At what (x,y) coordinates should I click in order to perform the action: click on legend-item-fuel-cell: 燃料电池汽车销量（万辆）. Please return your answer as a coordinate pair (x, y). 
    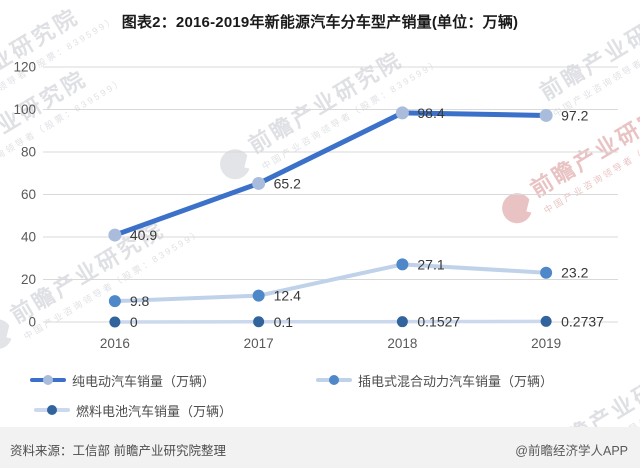
    Looking at the image, I should click on (133, 410).